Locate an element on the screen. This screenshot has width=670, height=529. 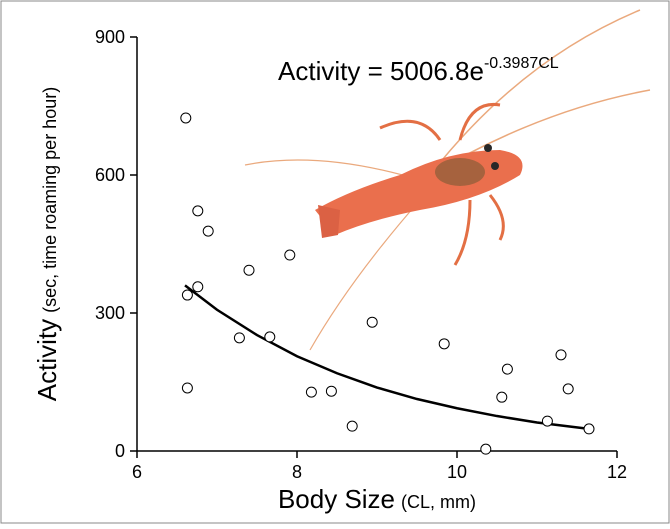
y-label-main: Activity is located at coordinates (47, 360).